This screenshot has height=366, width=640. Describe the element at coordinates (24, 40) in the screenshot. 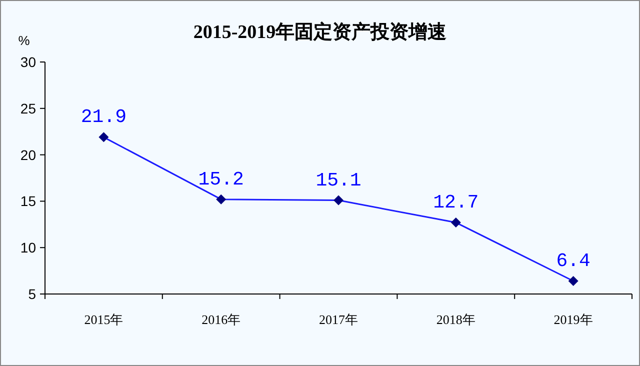

I see `y-axis-title: %` at that location.